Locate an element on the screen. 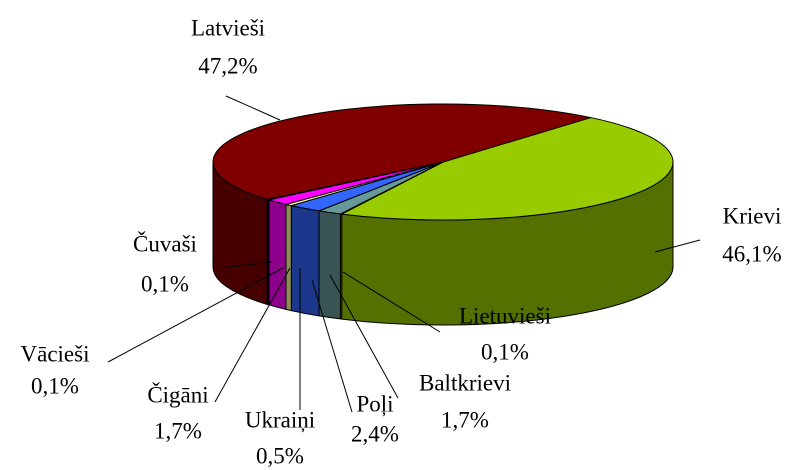 The image size is (793, 470). slice-label: Čuvaši is located at coordinates (165, 243).